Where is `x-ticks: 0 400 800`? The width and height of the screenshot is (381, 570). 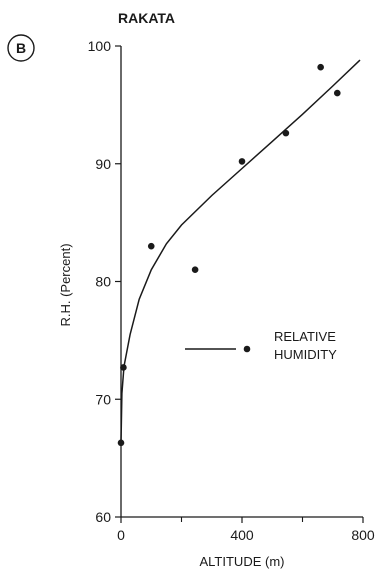
x-ticks: 0 400 800 is located at coordinates (246, 530).